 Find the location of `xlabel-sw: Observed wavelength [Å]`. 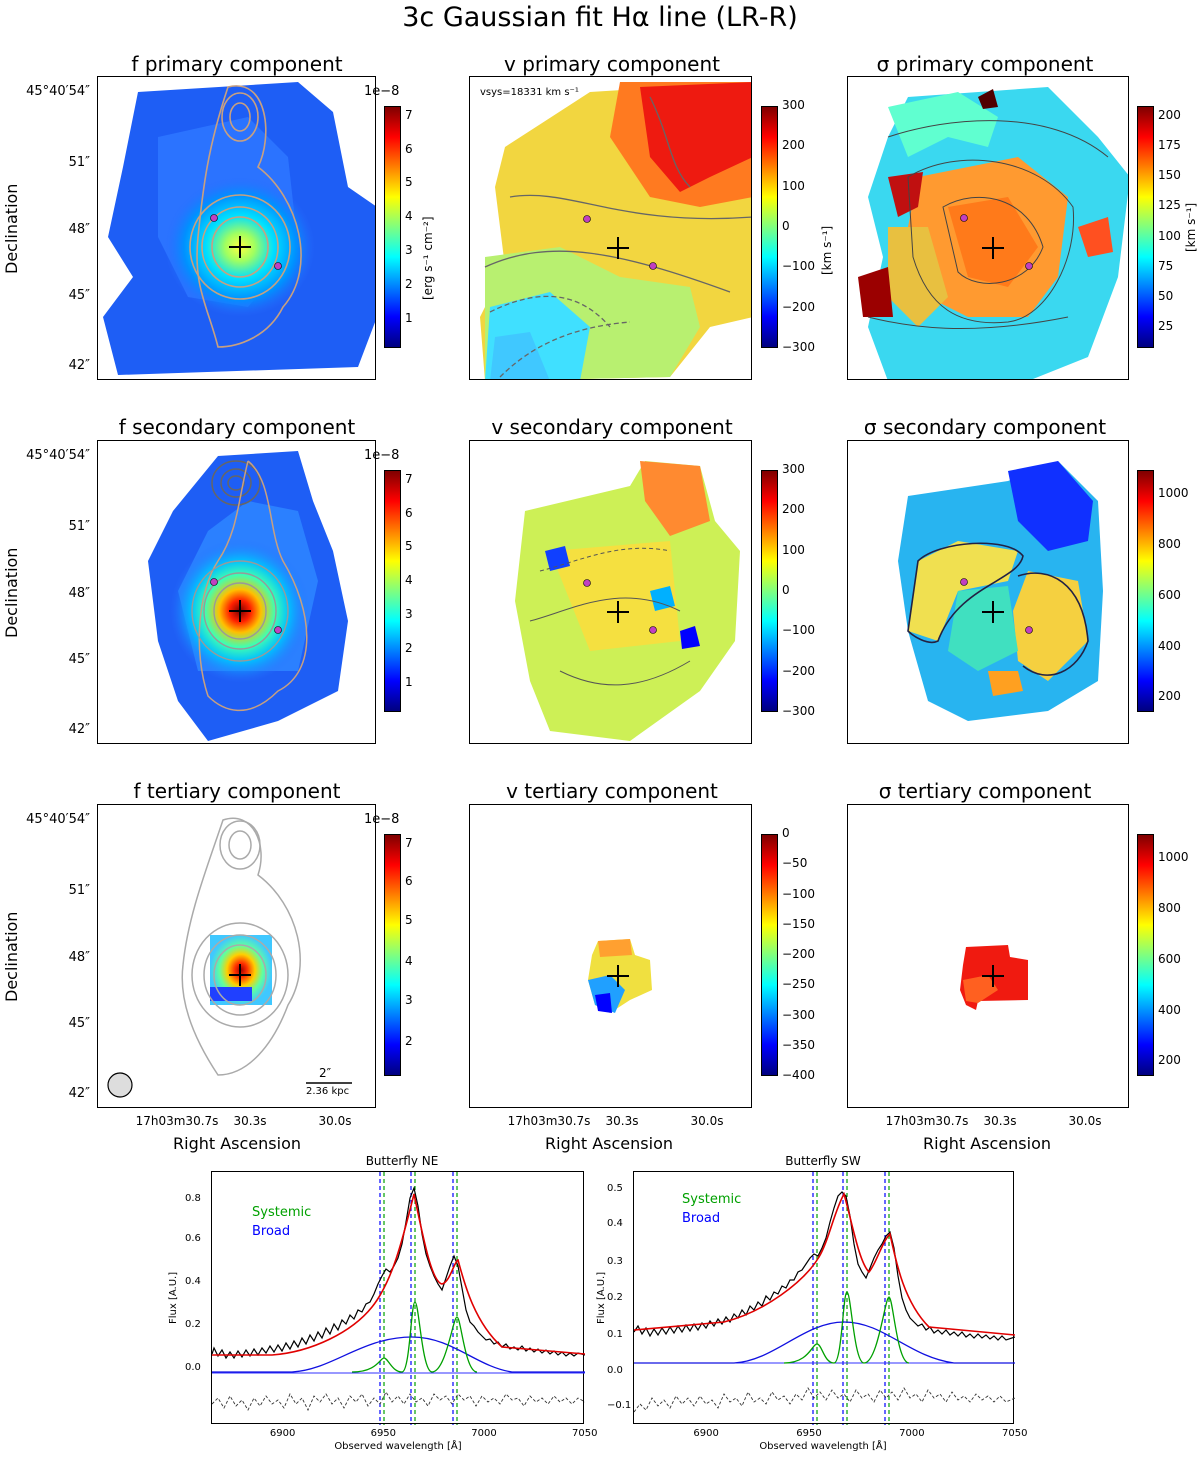

xlabel-sw: Observed wavelength [Å] is located at coordinates (823, 1446).